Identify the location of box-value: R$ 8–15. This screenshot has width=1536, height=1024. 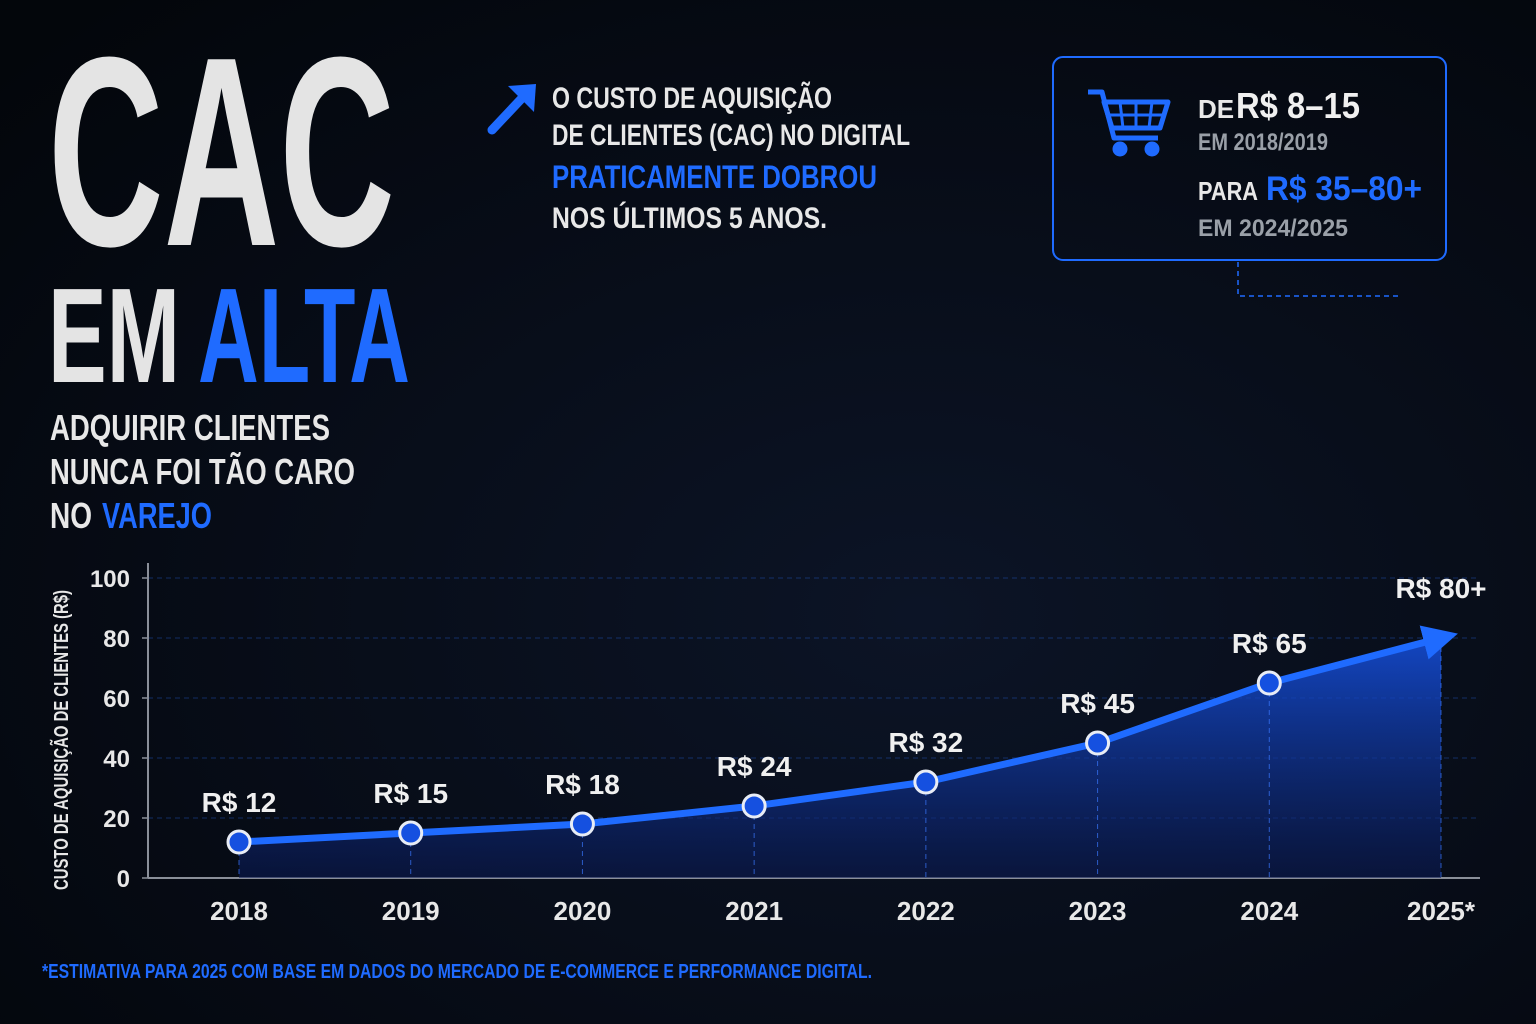
(1298, 105).